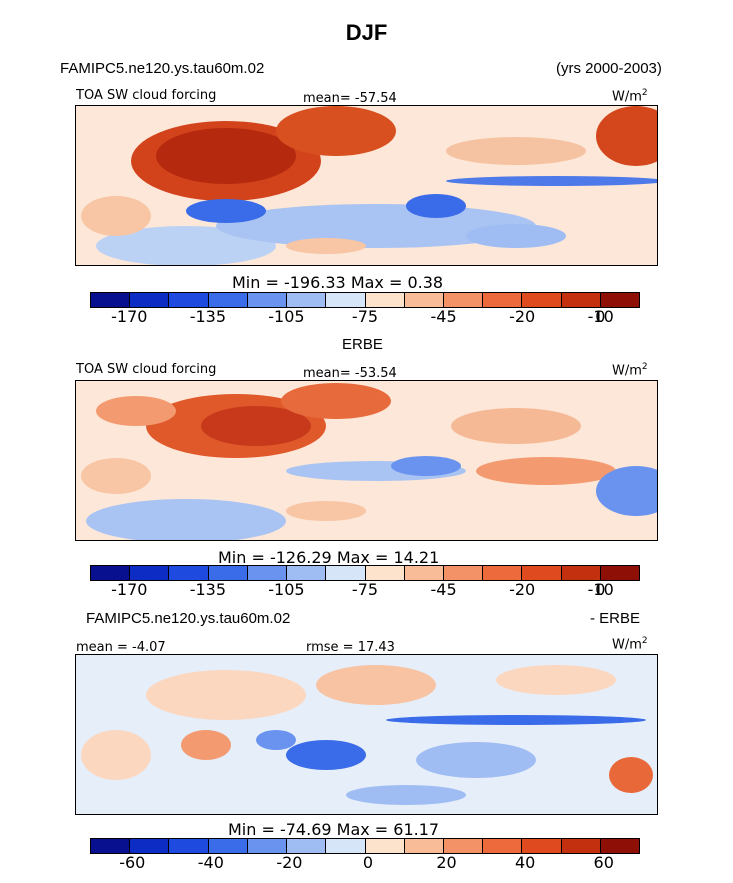 This screenshot has width=733, height=883. Describe the element at coordinates (362, 344) in the screenshot. I see `panel2-title: ERBE` at that location.